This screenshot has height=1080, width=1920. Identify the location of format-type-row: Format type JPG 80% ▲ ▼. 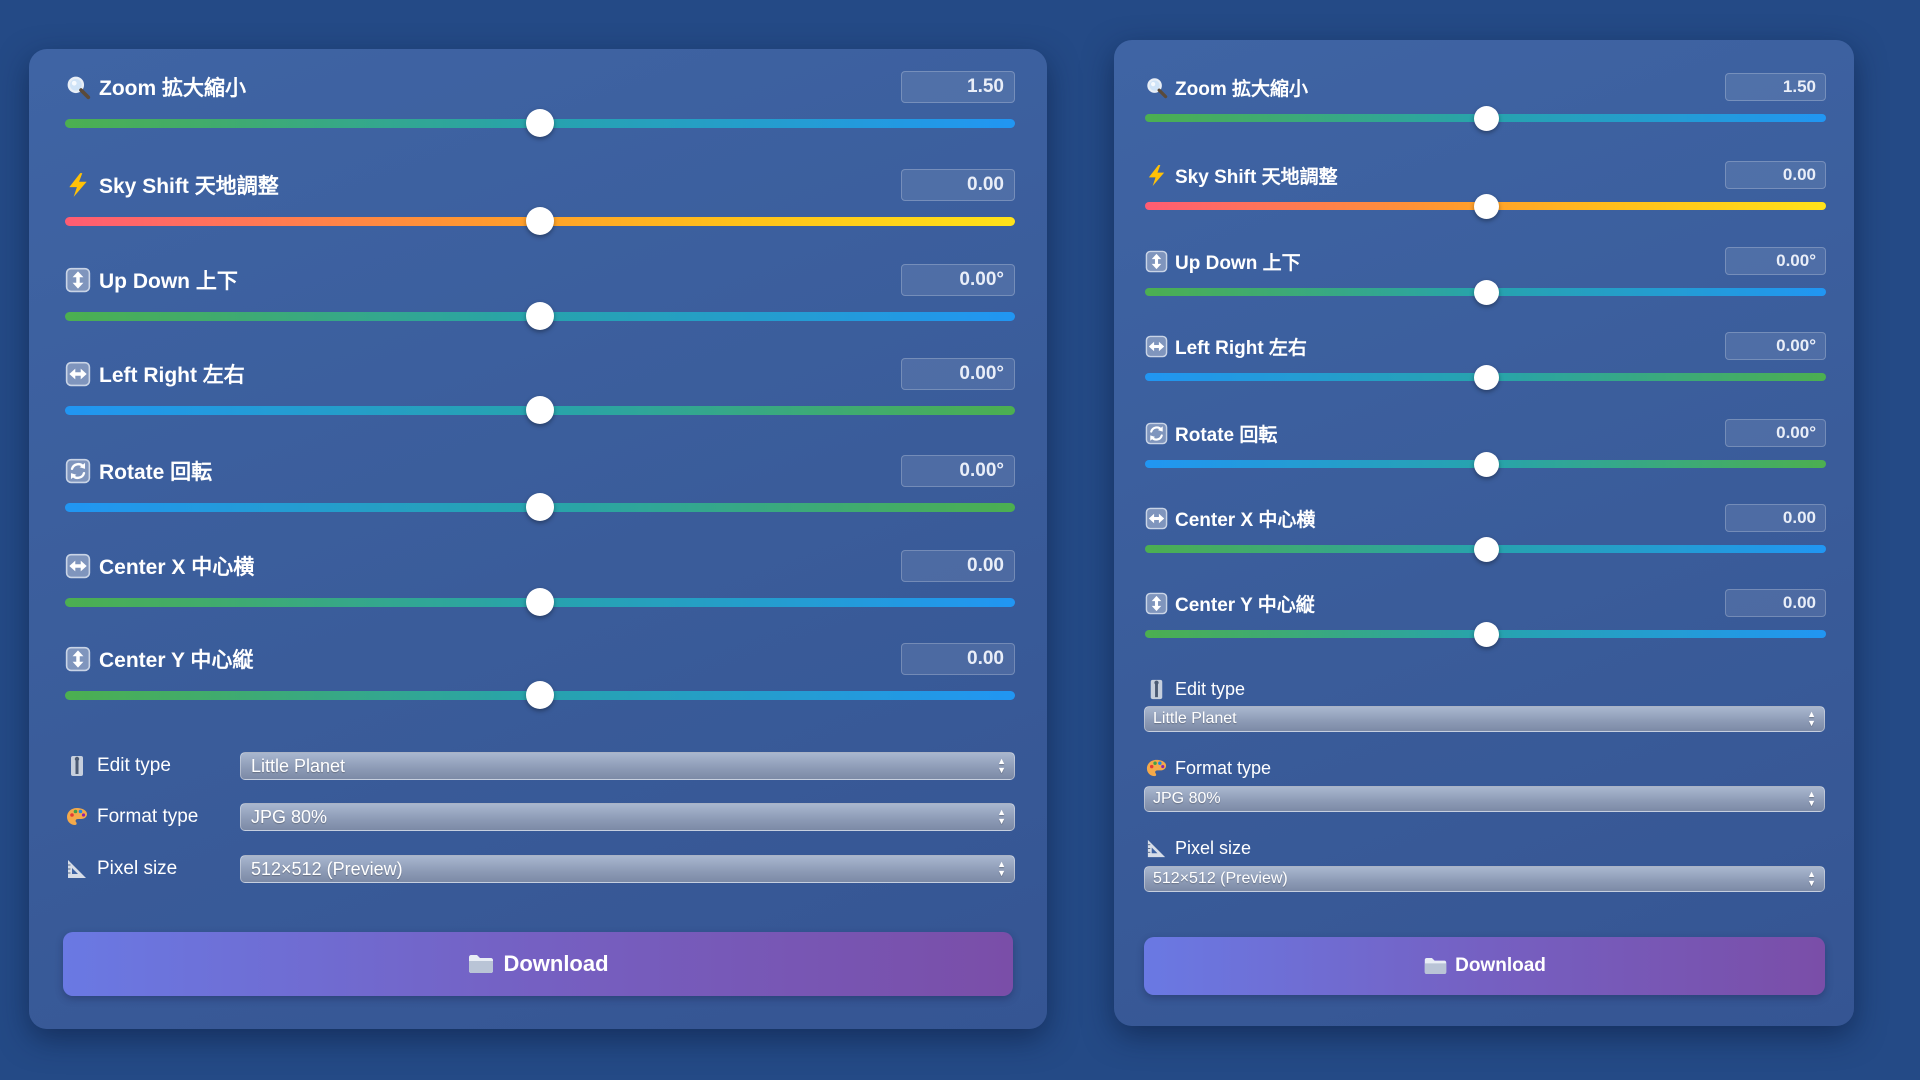
(540, 817).